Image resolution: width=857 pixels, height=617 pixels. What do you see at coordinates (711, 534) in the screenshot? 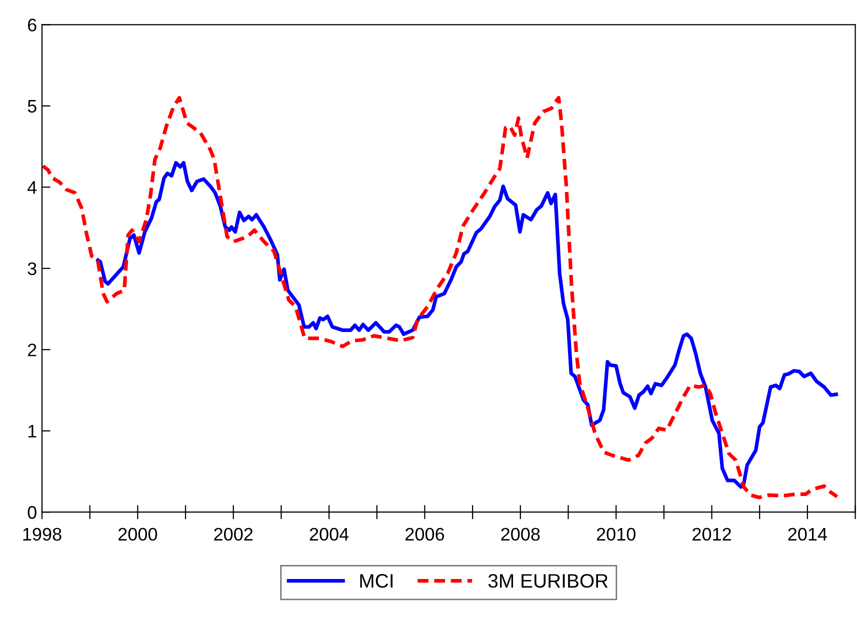
I see `x-tick-label: 2012` at bounding box center [711, 534].